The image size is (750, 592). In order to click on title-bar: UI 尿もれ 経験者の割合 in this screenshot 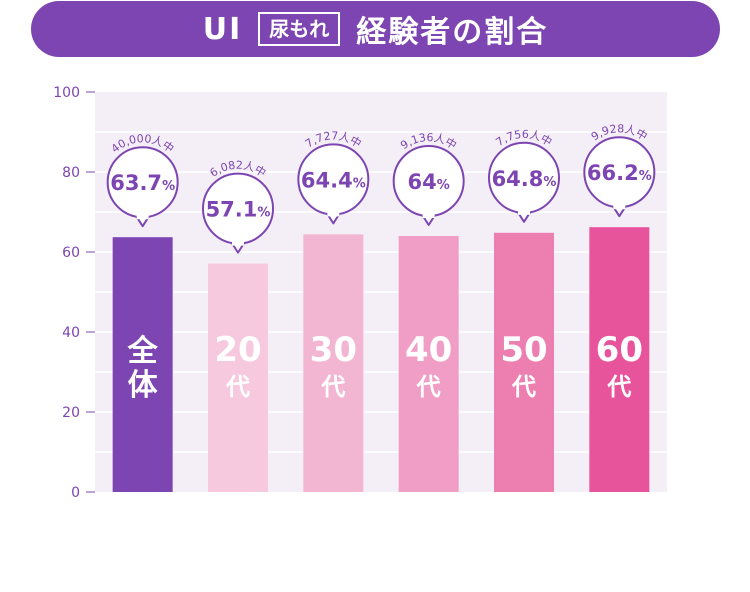, I will do `click(375, 29)`.